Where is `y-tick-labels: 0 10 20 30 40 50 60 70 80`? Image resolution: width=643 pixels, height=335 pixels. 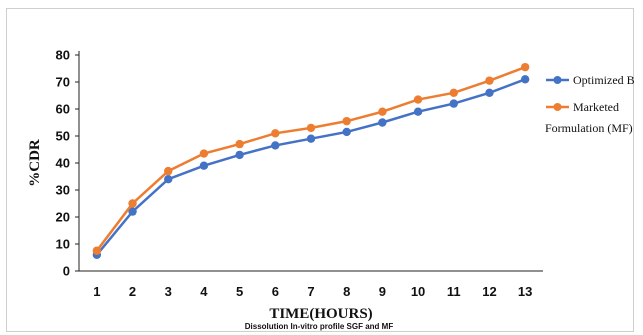
y-tick-labels: 0 10 20 30 40 50 60 70 80 is located at coordinates (67, 163).